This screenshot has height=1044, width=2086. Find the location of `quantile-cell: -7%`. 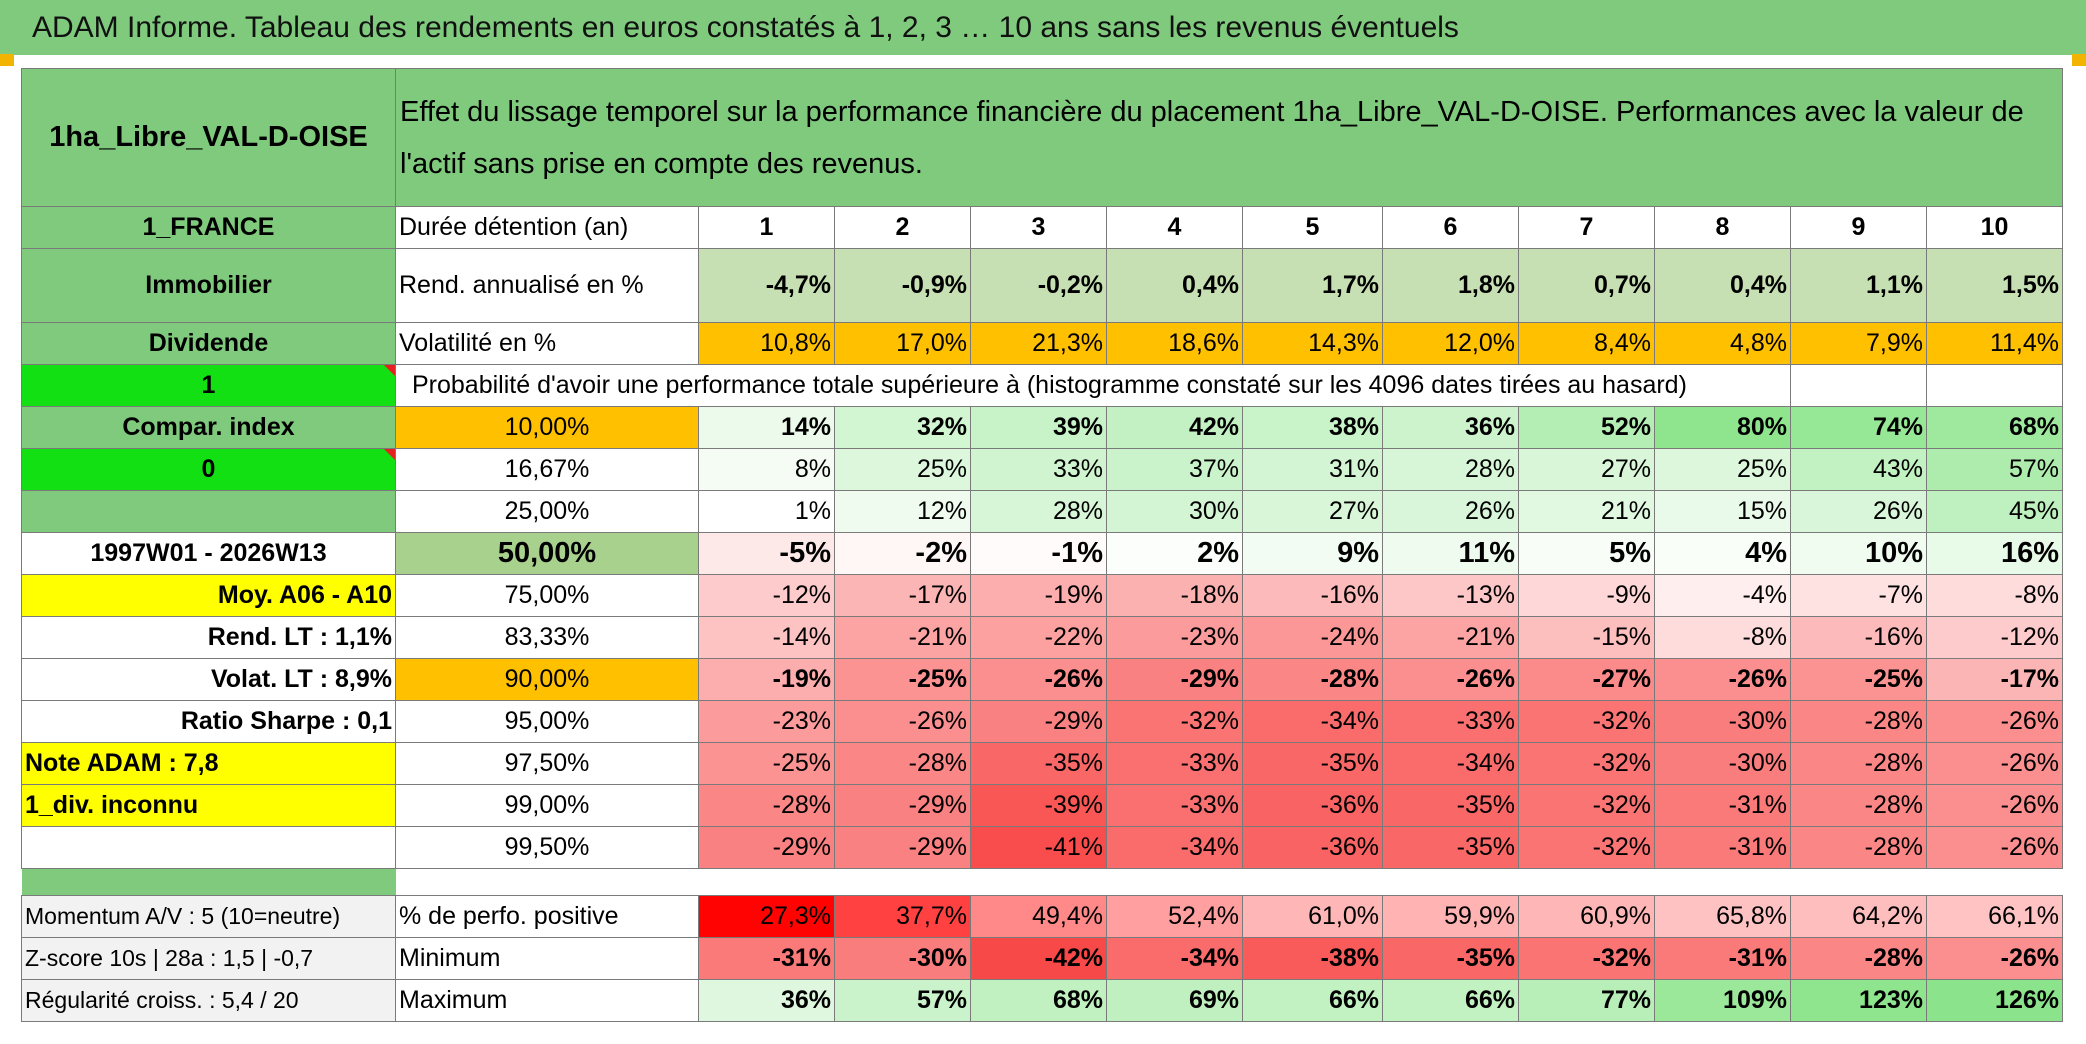

quantile-cell: -7% is located at coordinates (1858, 595).